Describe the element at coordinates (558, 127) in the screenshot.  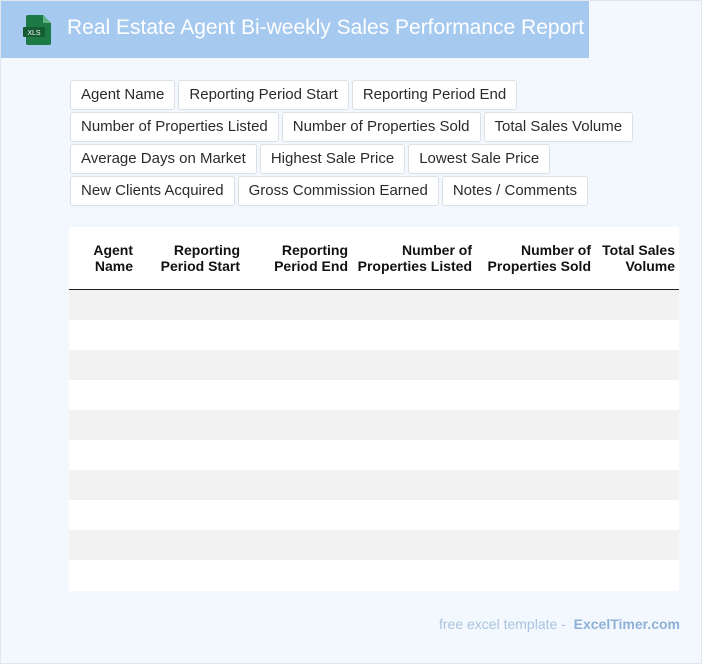
I see `field-tag: Total Sales Volume` at that location.